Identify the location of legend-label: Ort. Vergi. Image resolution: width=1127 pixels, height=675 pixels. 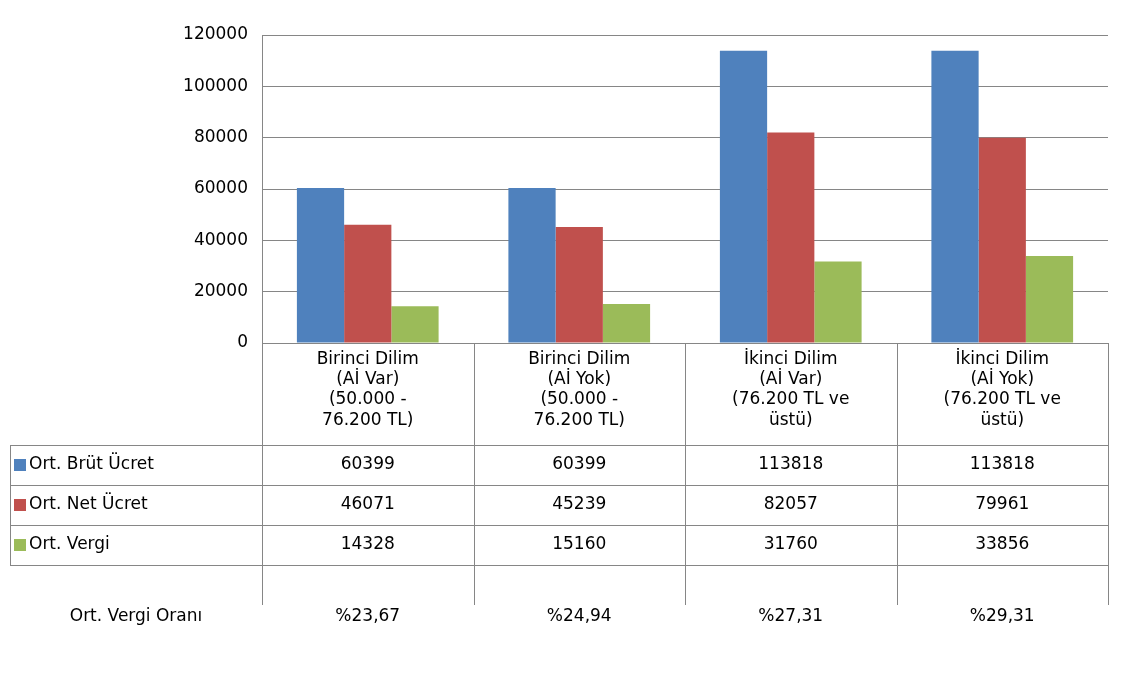
(69, 543).